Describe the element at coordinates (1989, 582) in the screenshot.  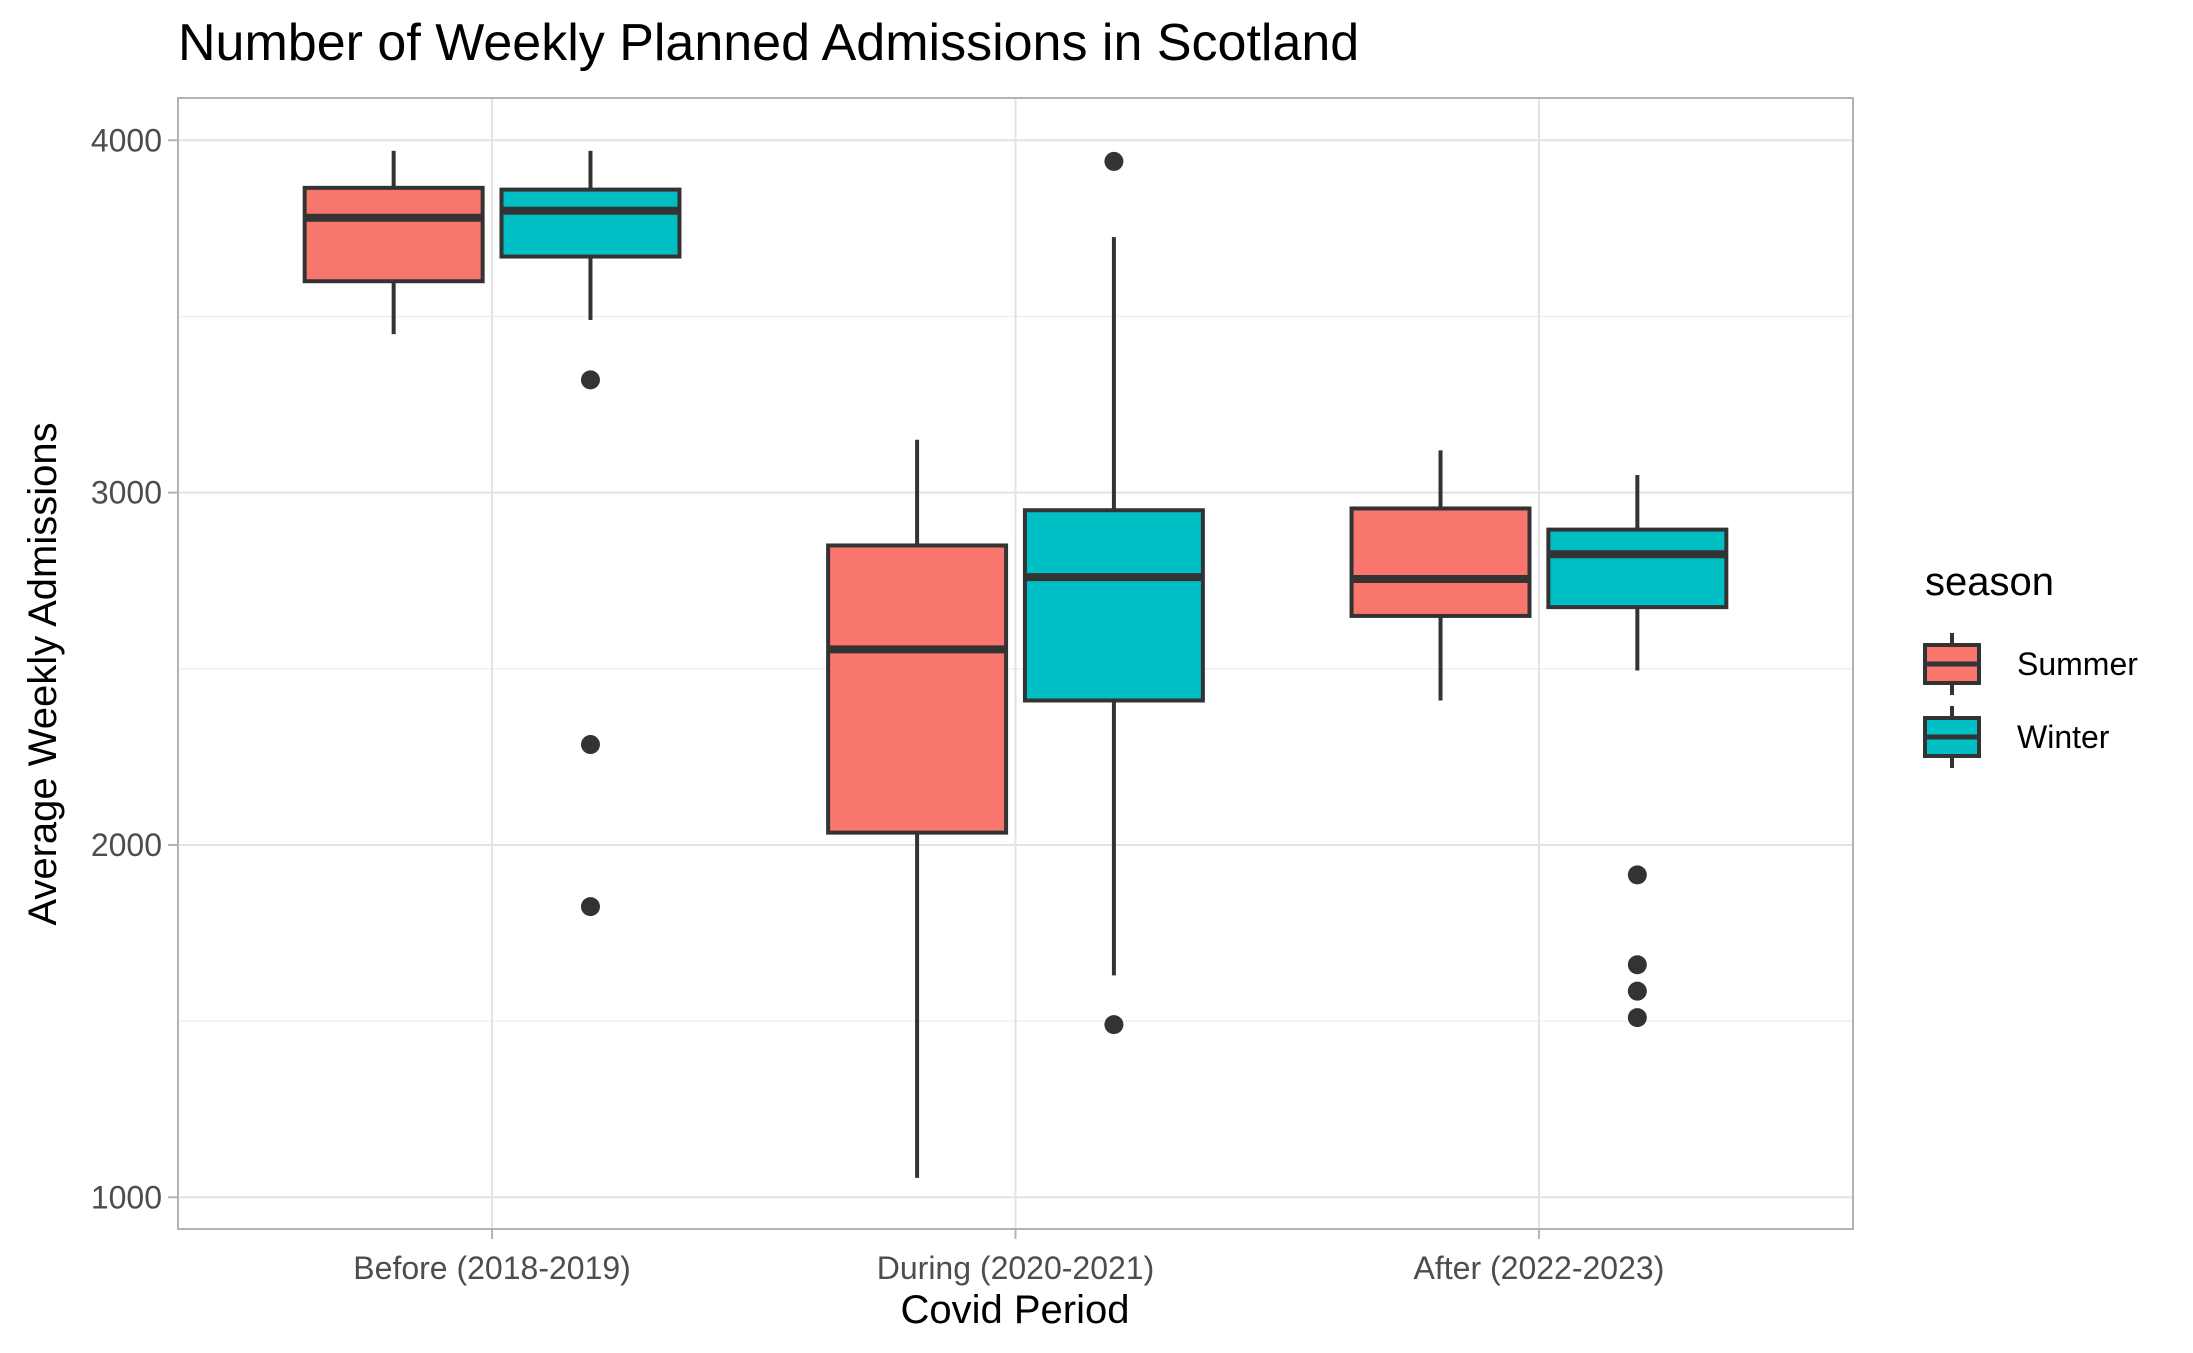
I see `legend-title: season` at that location.